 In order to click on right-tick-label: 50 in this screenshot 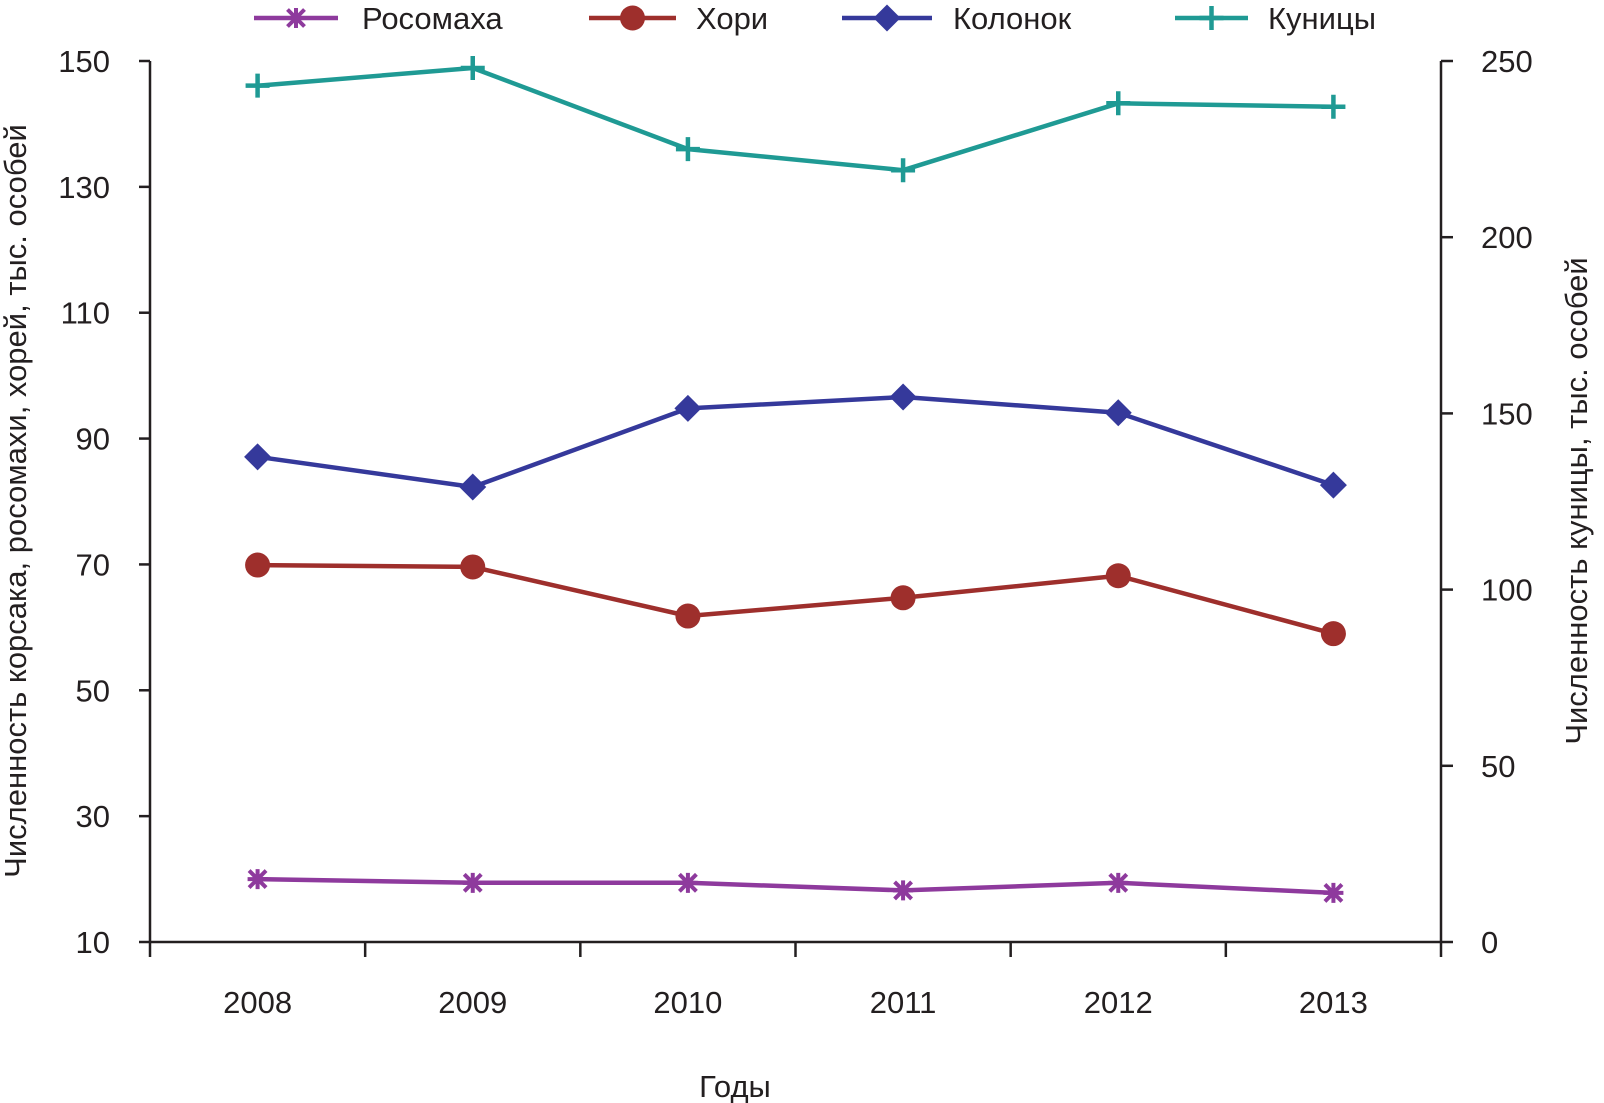, I will do `click(1498, 766)`.